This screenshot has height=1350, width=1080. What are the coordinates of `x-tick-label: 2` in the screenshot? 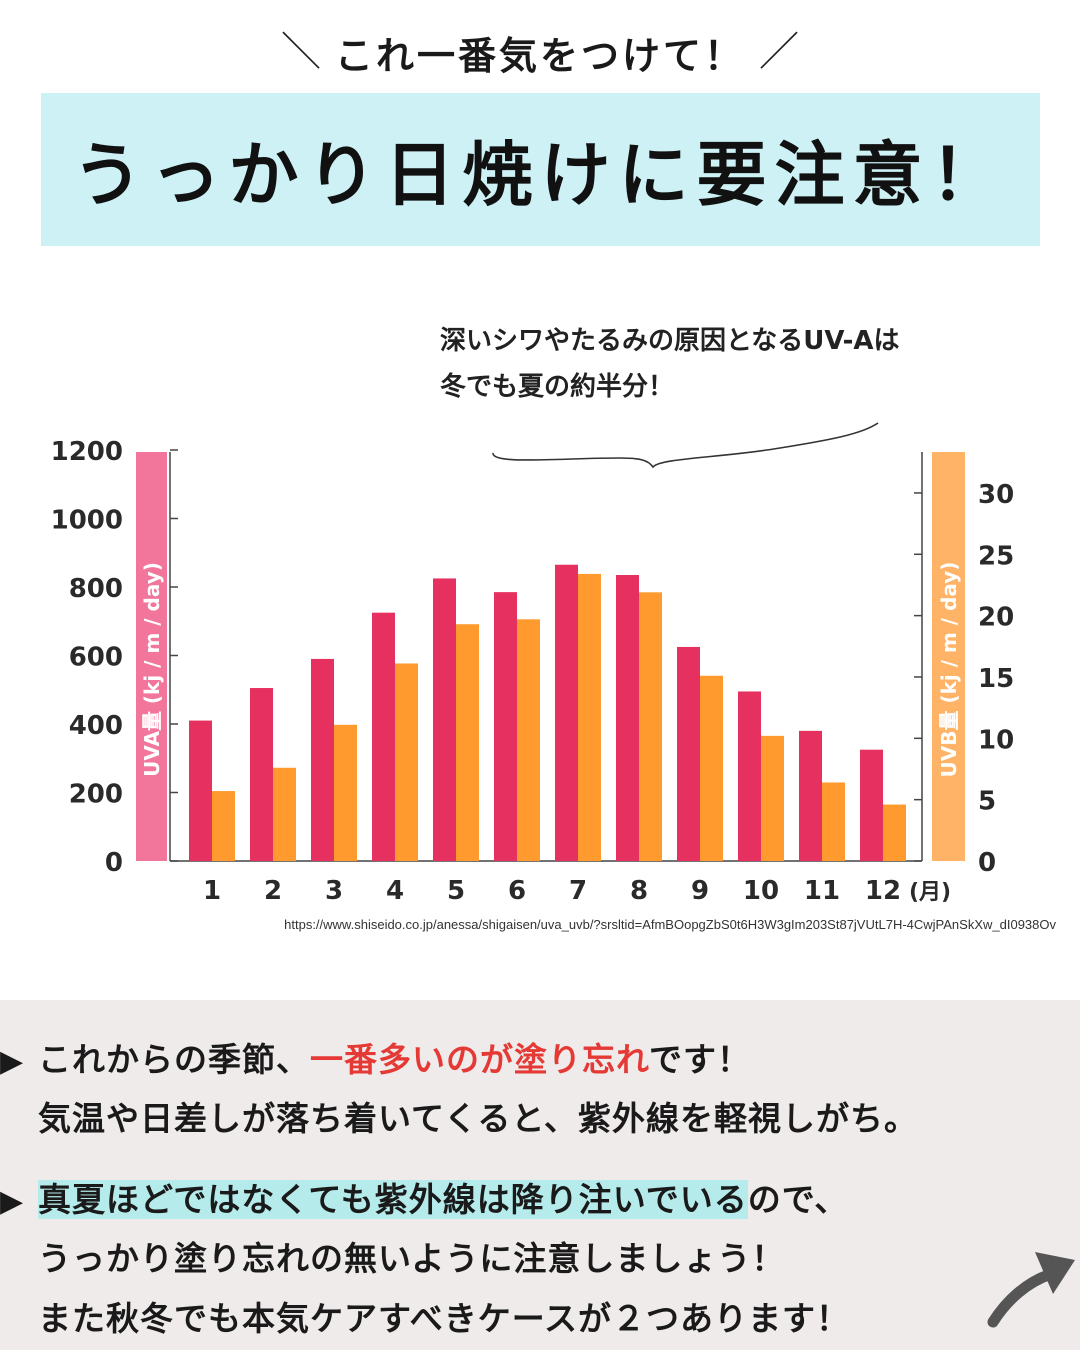 It's located at (273, 891).